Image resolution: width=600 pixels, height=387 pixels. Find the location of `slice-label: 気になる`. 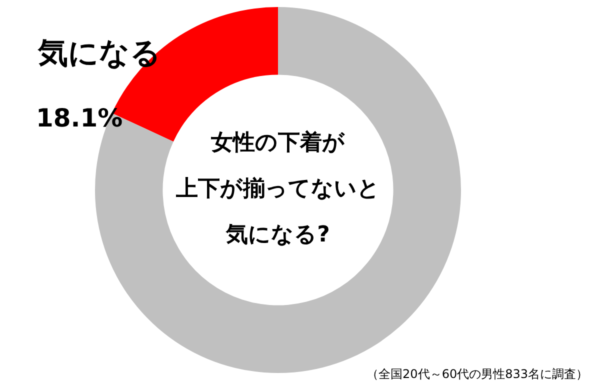

slice-label: 気になる is located at coordinates (99, 53).